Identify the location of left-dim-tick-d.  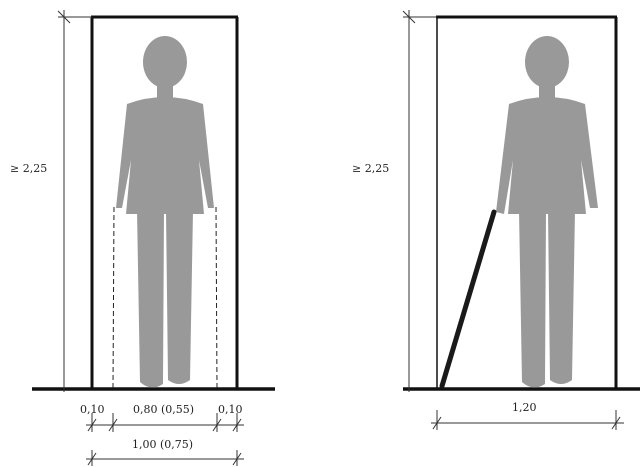
(237, 425).